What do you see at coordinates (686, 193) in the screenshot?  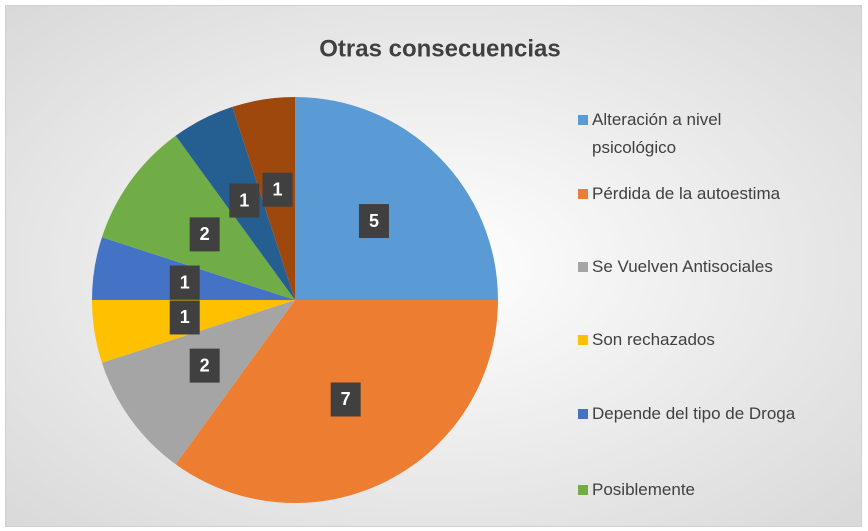 I see `legend-label: Pérdida de la autoestima` at bounding box center [686, 193].